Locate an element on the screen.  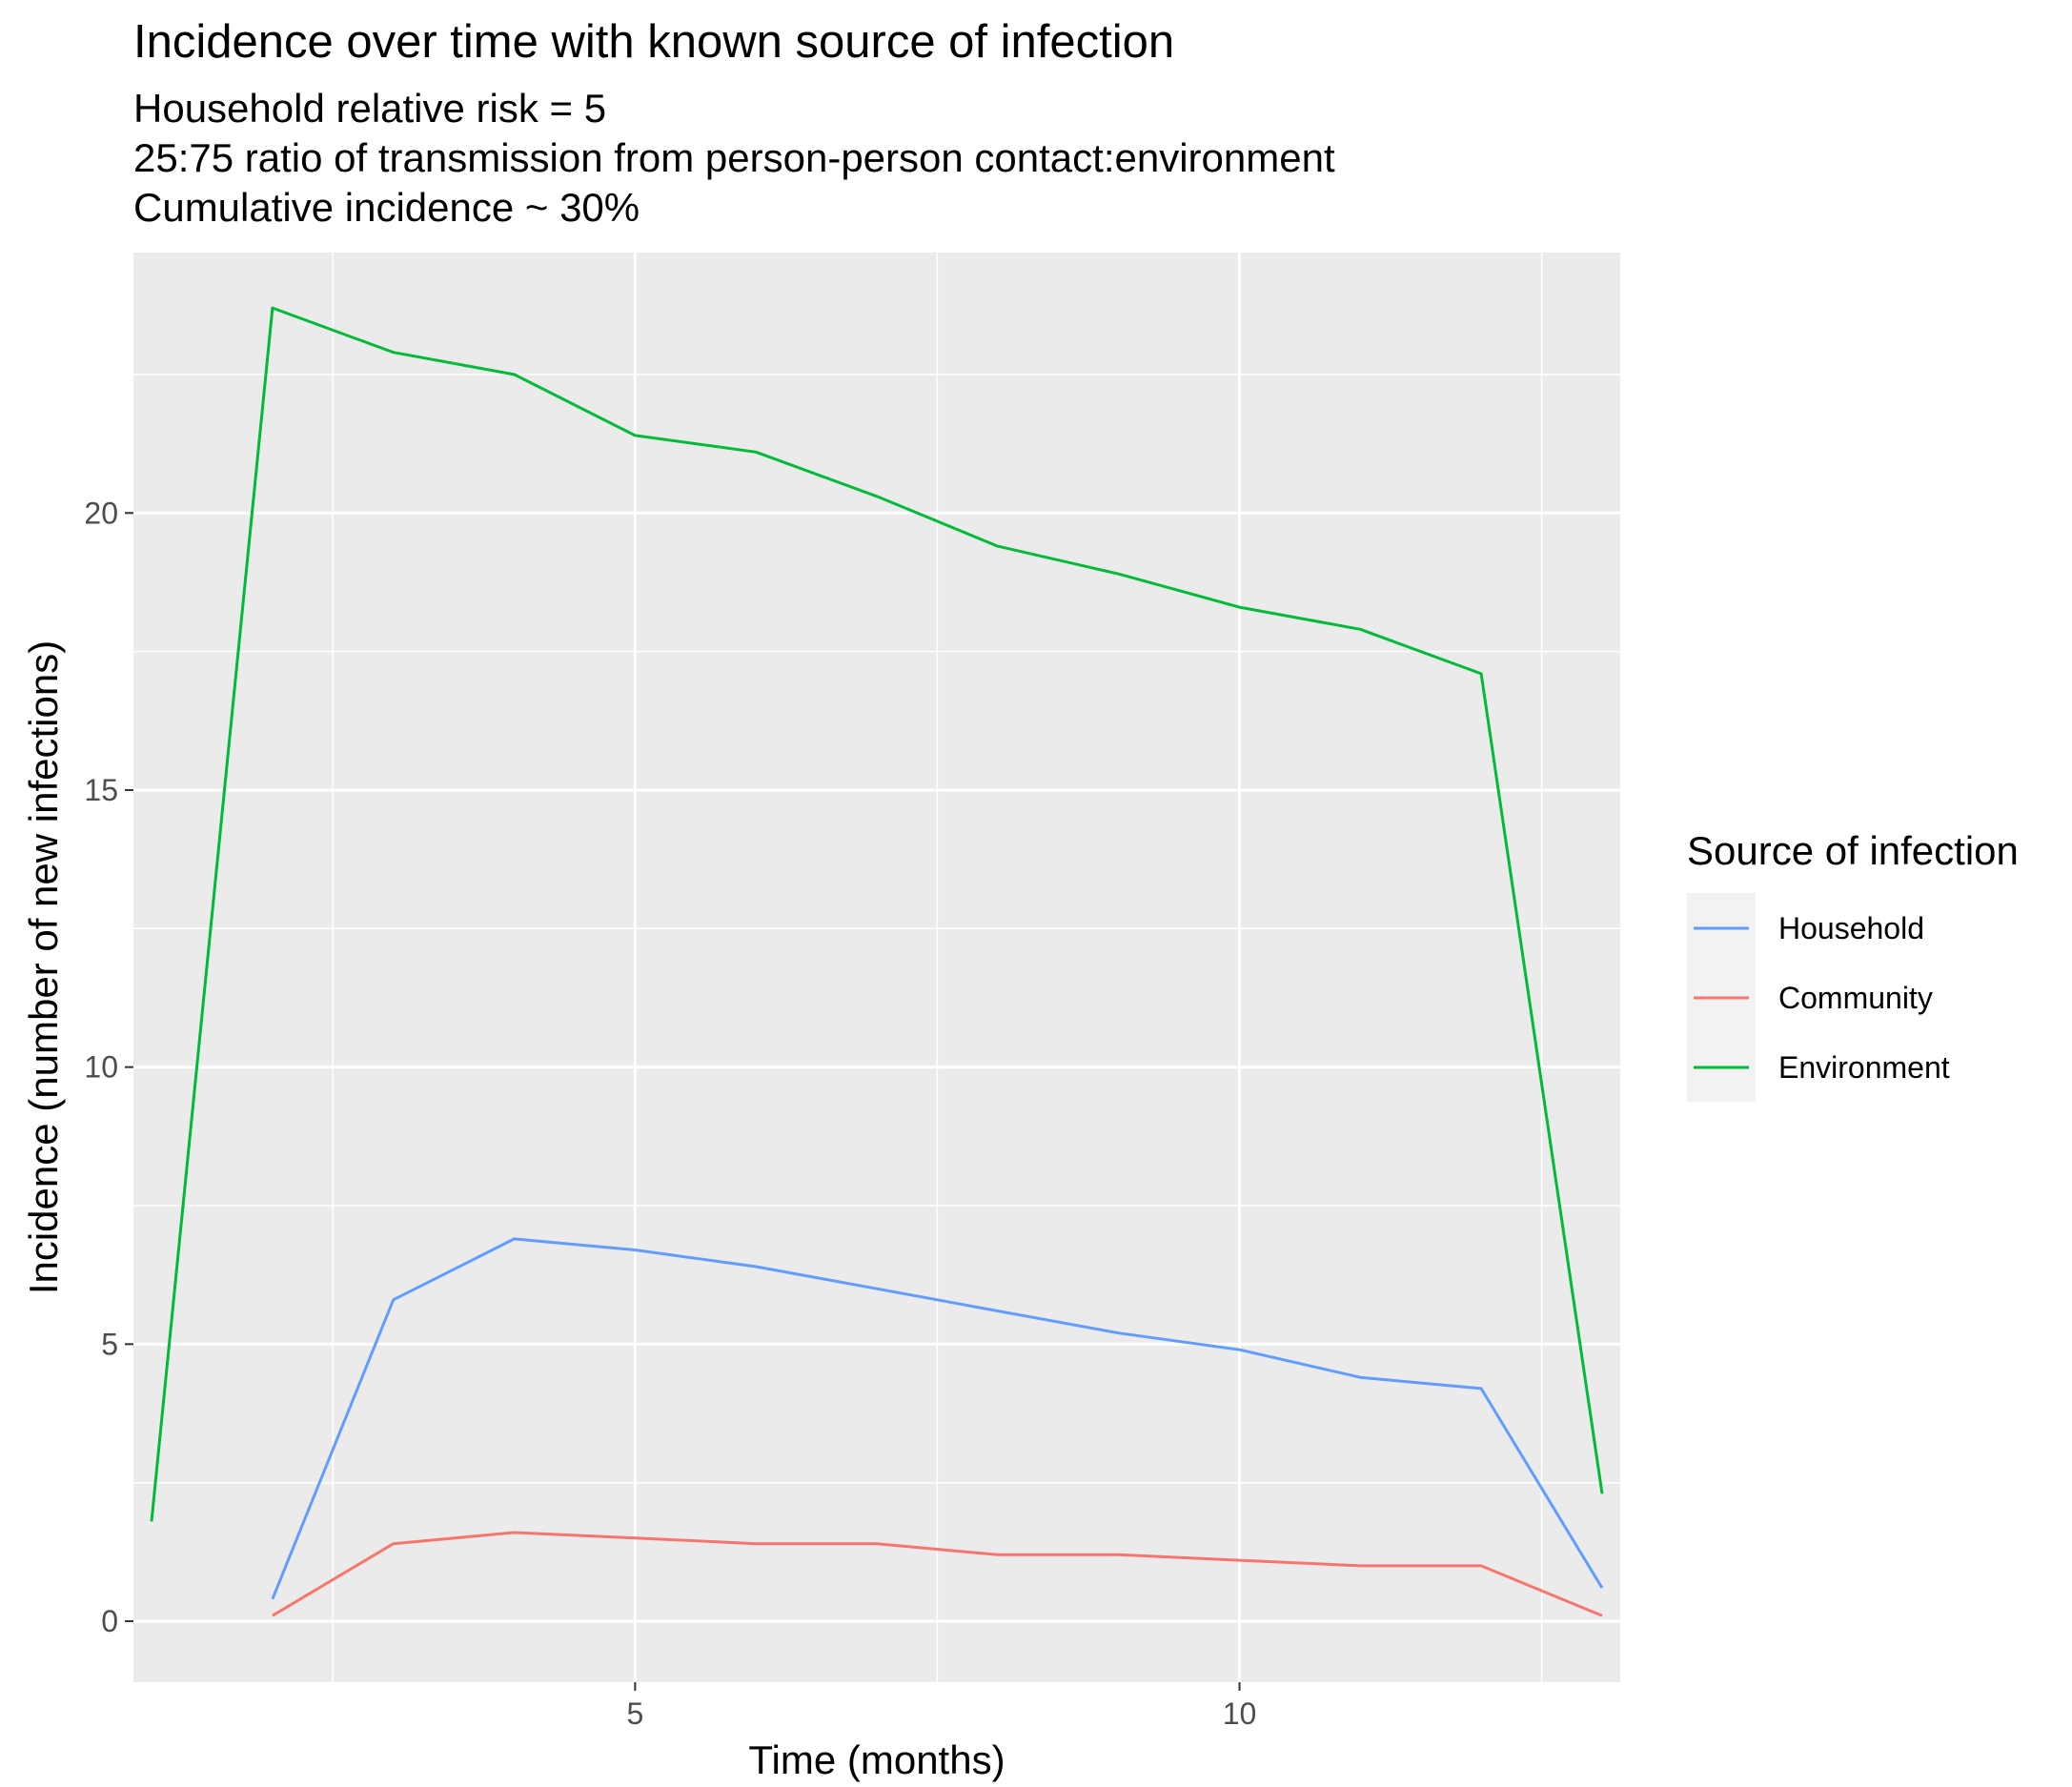
chart-subtitle-1: Household relative risk = 5 is located at coordinates (369, 108).